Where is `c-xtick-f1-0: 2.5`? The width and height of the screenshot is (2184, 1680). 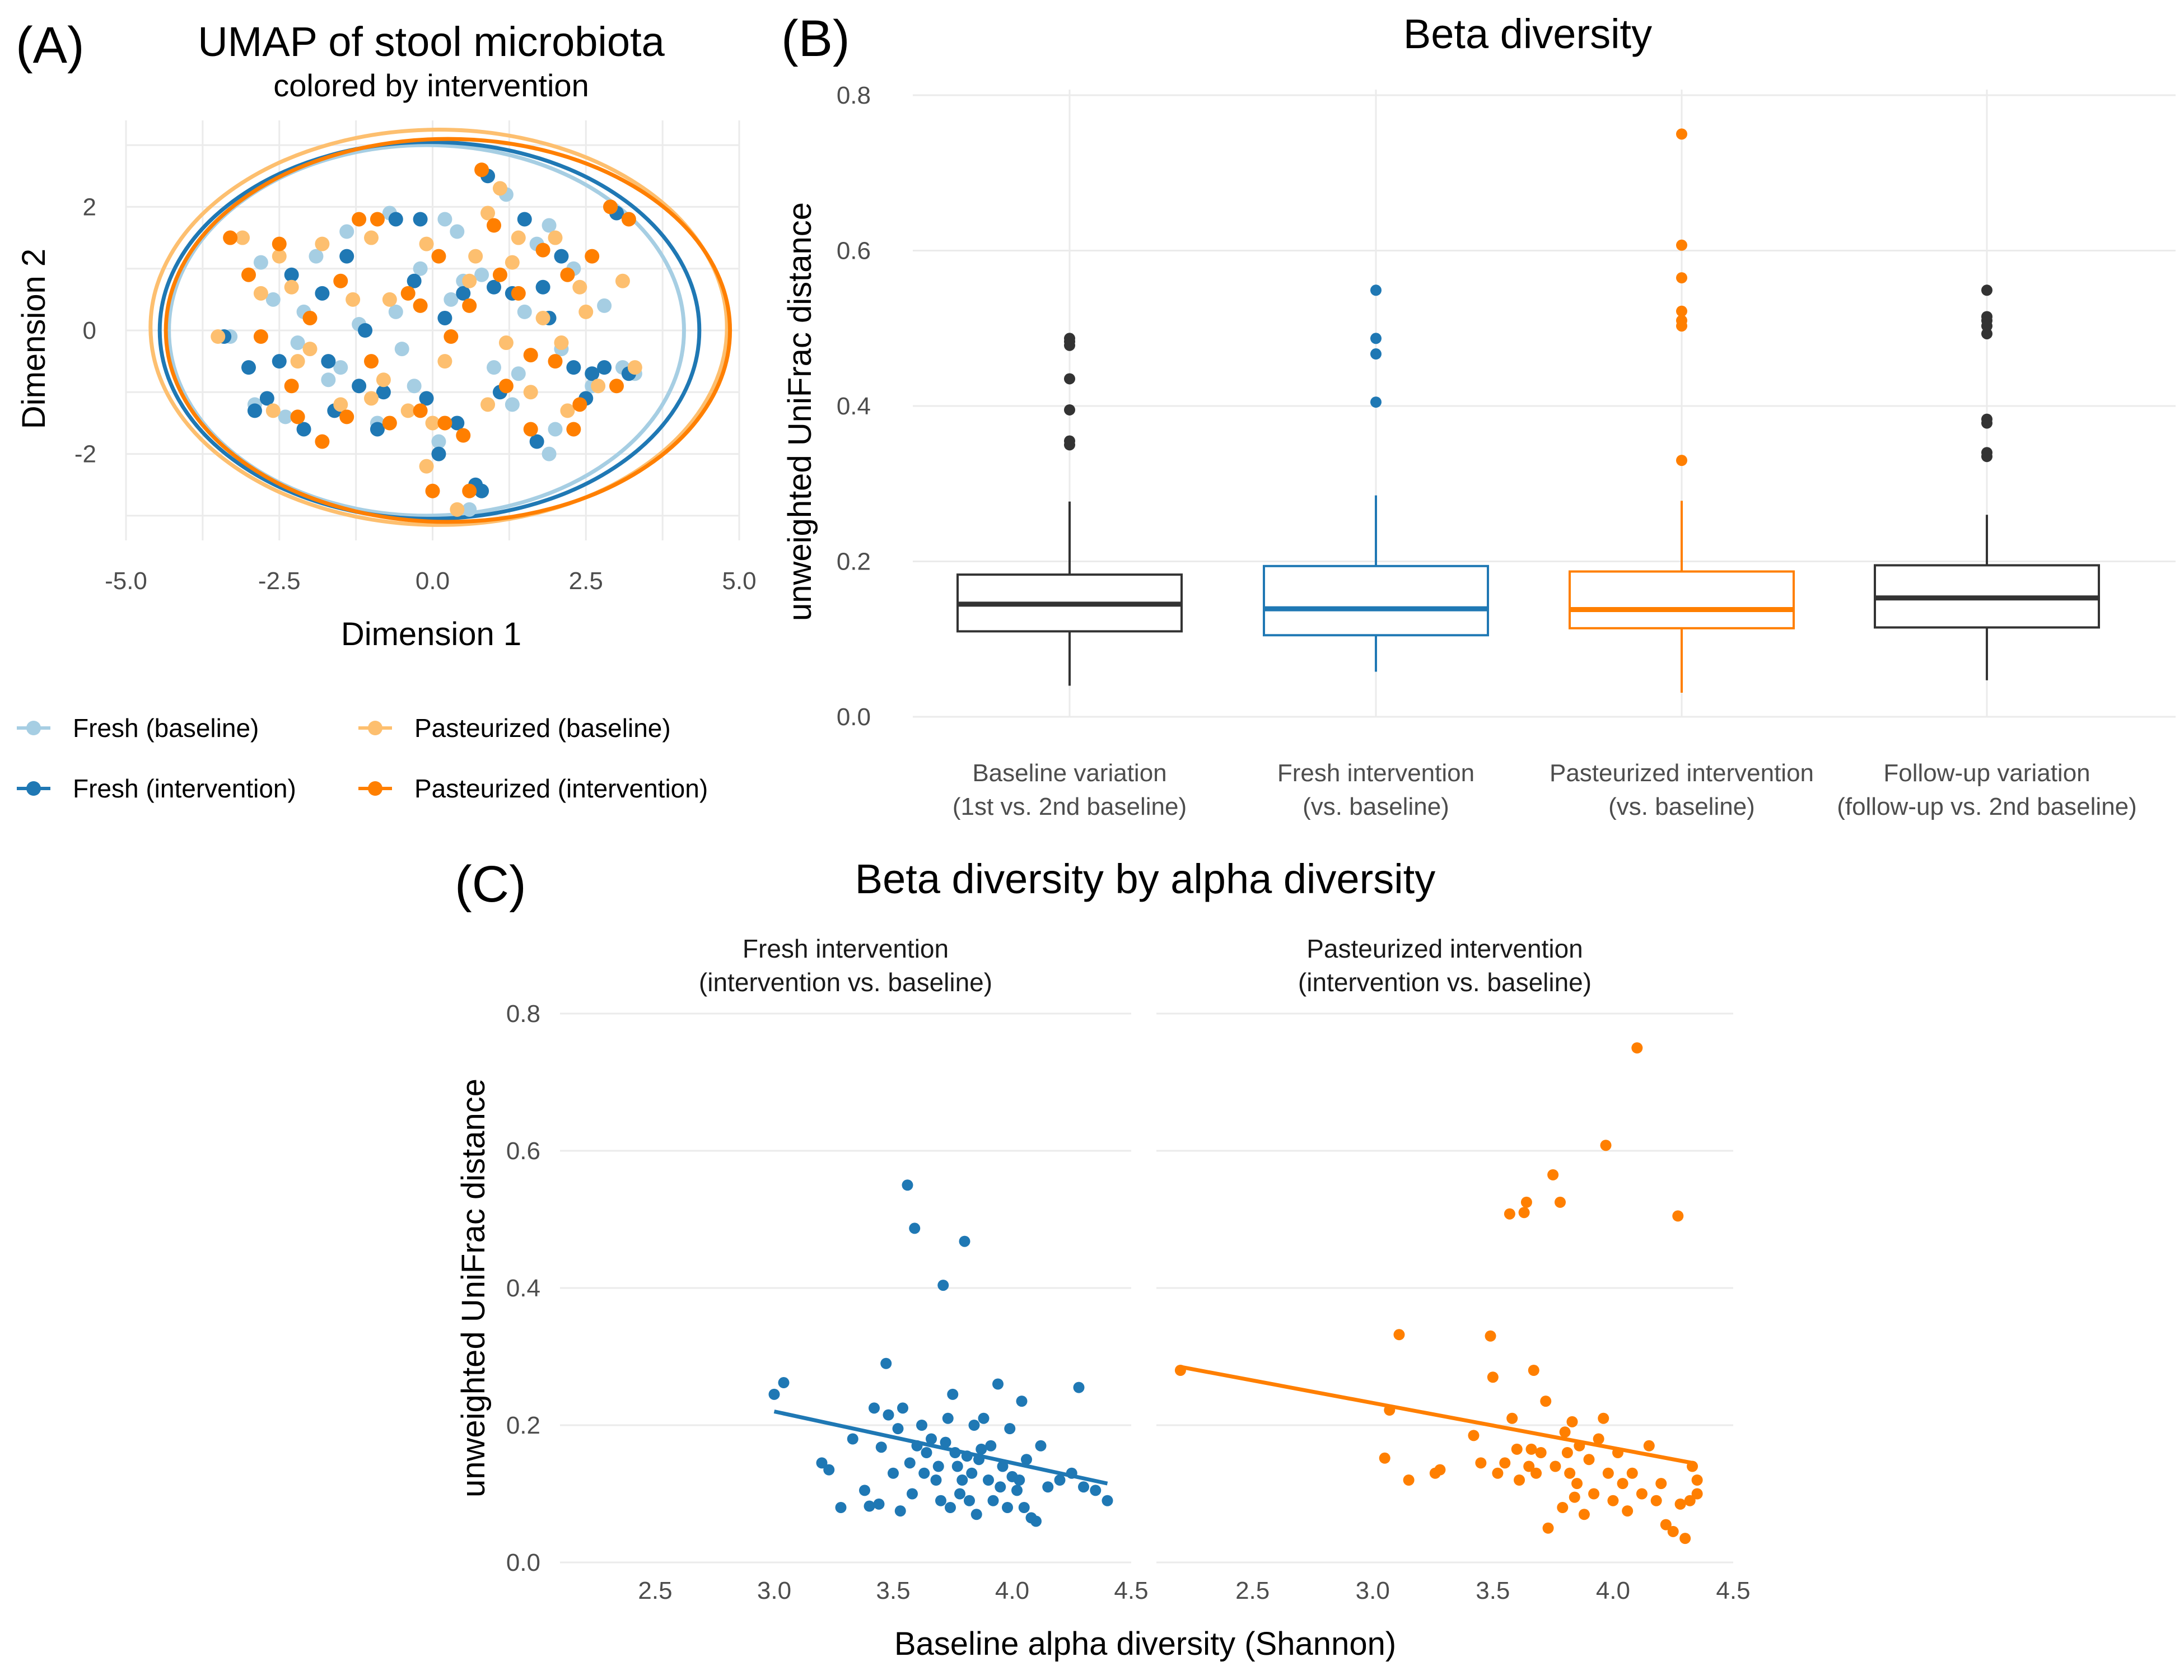
c-xtick-f1-0: 2.5 is located at coordinates (1253, 1591).